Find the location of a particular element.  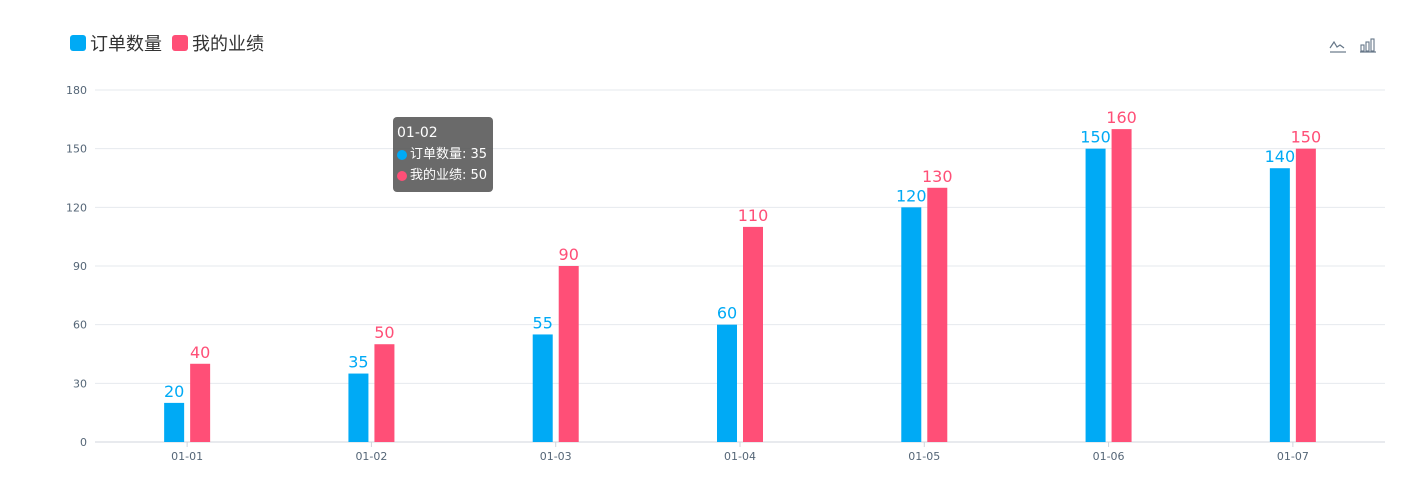

data-label: 140 is located at coordinates (1280, 156).